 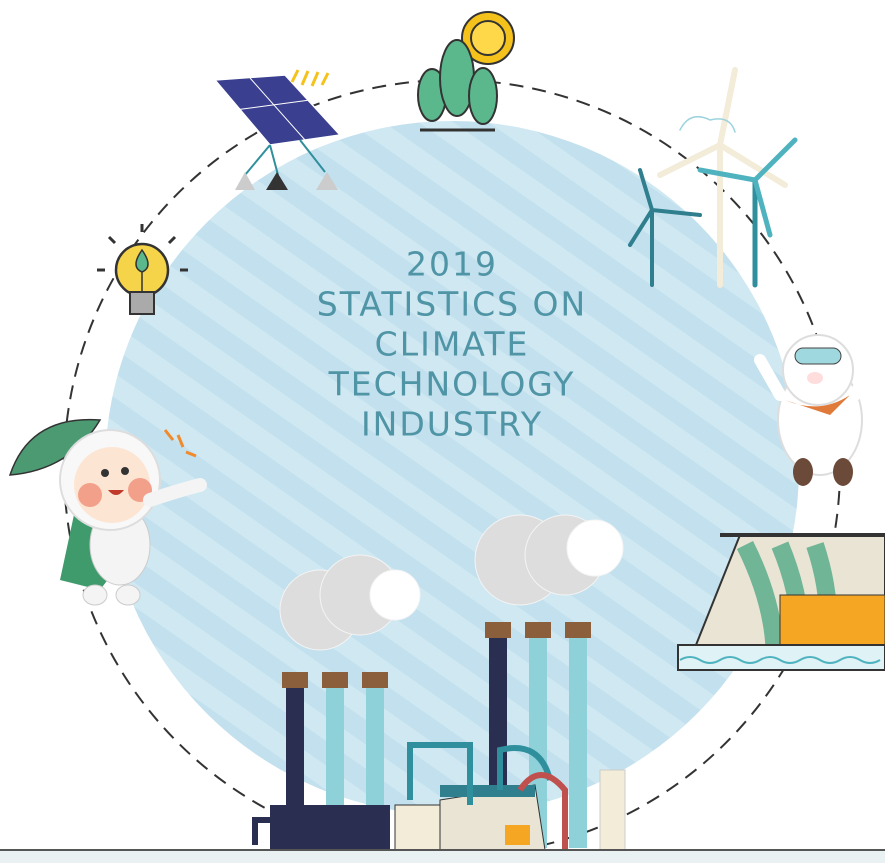 What do you see at coordinates (815, 410) in the screenshot?
I see `polar-bear-character` at bounding box center [815, 410].